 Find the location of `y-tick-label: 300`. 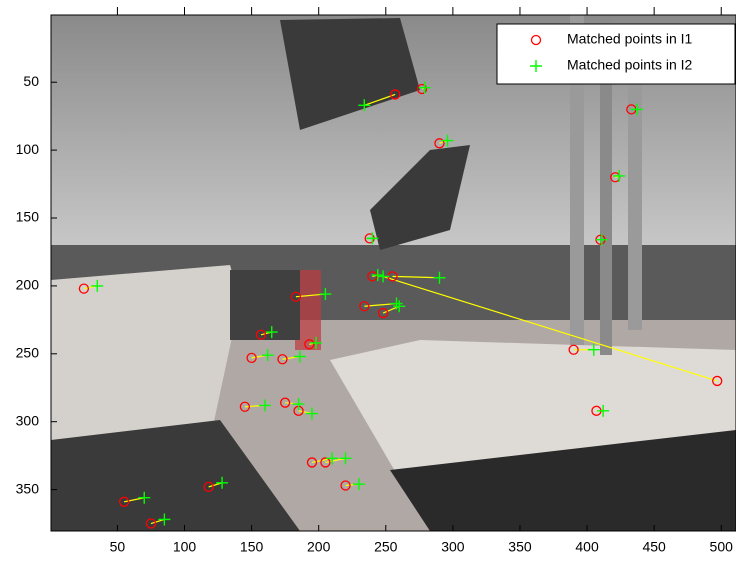

y-tick-label: 300 is located at coordinates (28, 420).